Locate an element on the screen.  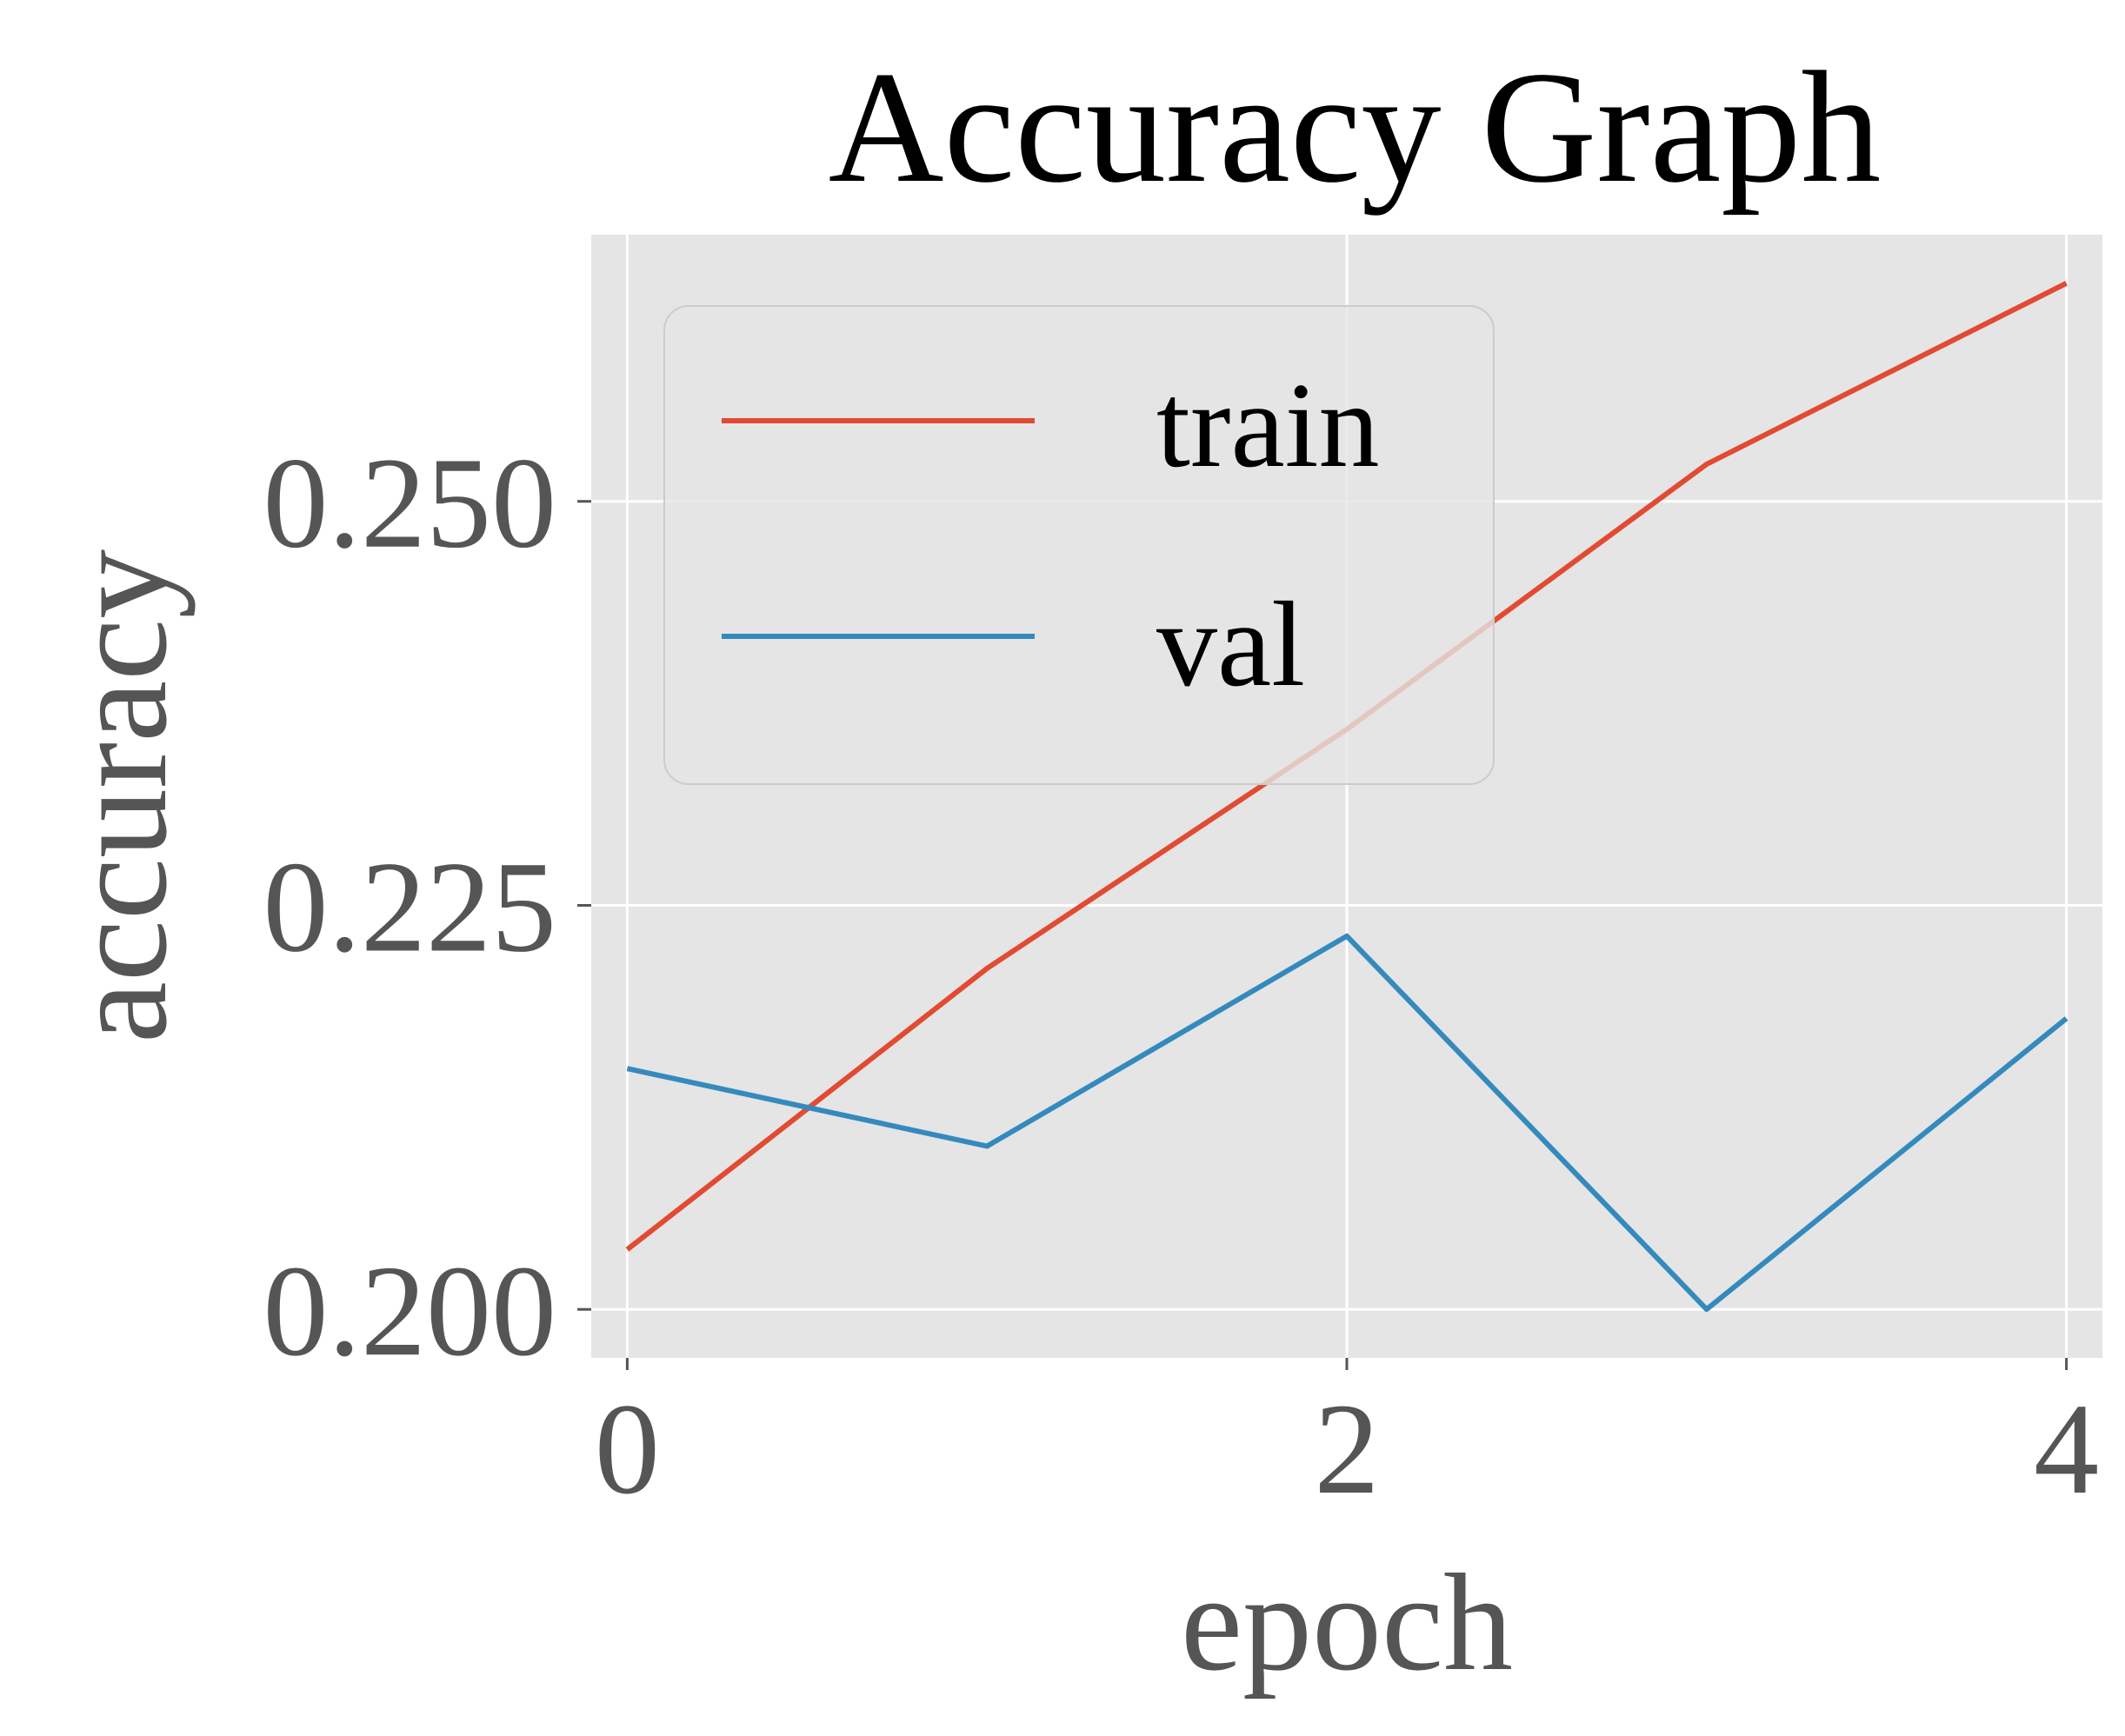
y-axis-label: accuracy is located at coordinates (118, 796).